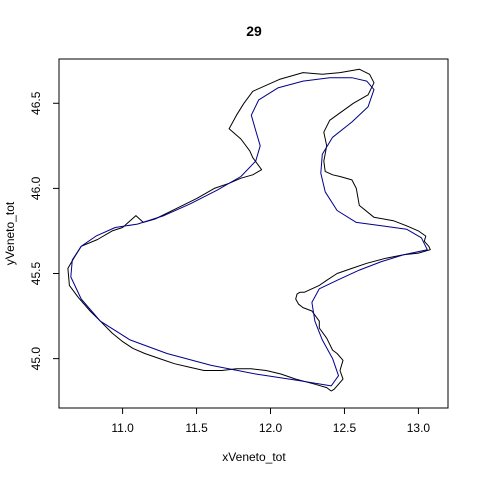 This screenshot has width=480, height=480. I want to click on x-tick-label: 11.5, so click(196, 428).